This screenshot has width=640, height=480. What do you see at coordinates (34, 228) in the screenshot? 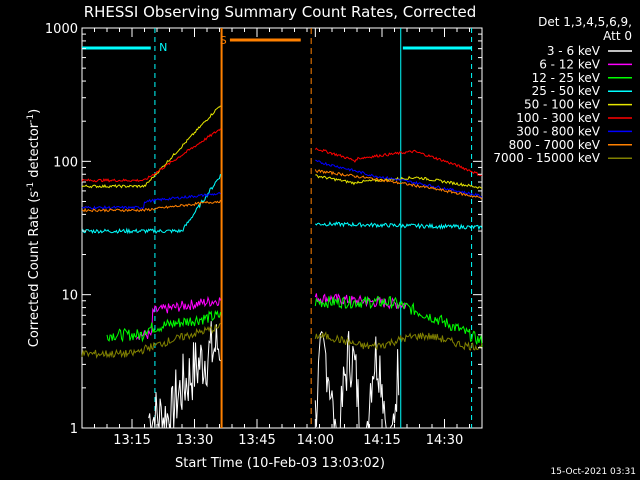
I see `y-axis-label: Corrected Count Rate (s-1 detector-1)` at bounding box center [34, 228].